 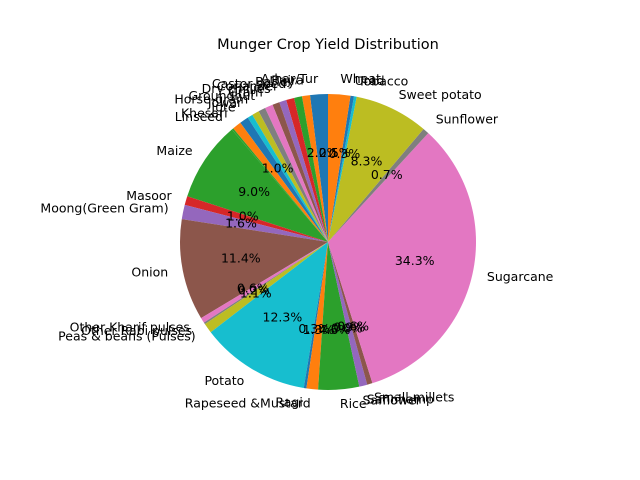 I want to click on slice-castor-seed, so click(x=307, y=170).